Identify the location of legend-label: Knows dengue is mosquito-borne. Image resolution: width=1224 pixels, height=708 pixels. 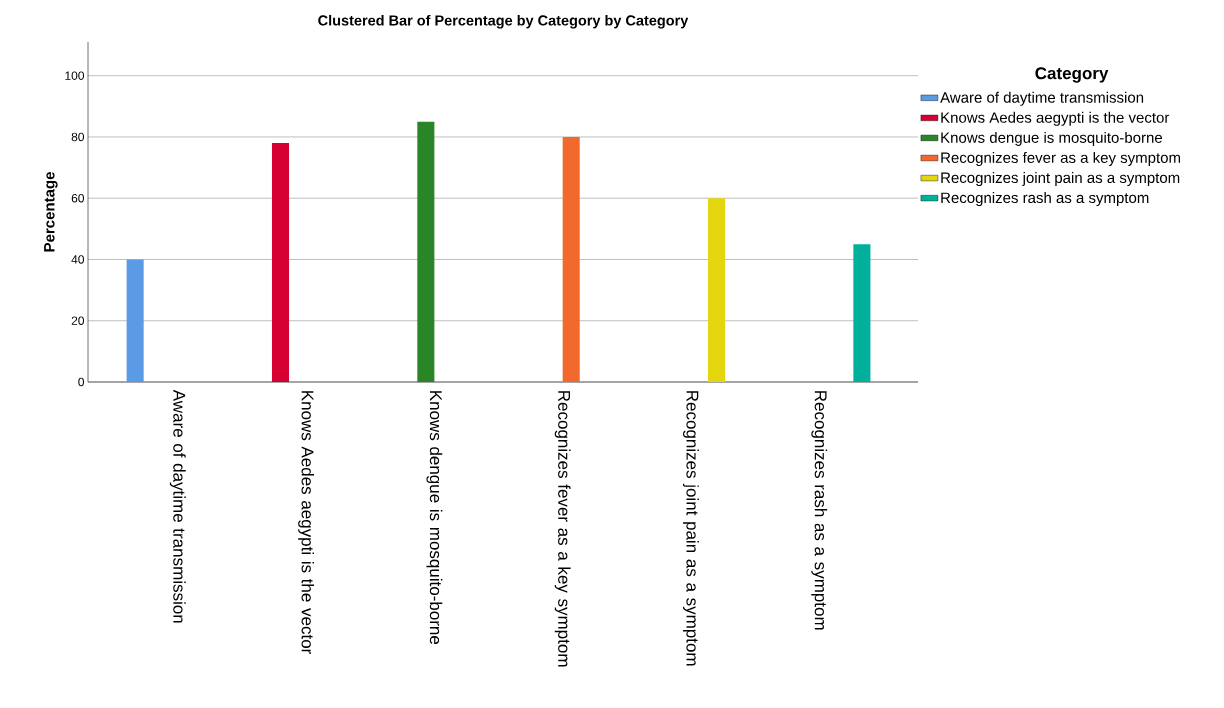
(1052, 138).